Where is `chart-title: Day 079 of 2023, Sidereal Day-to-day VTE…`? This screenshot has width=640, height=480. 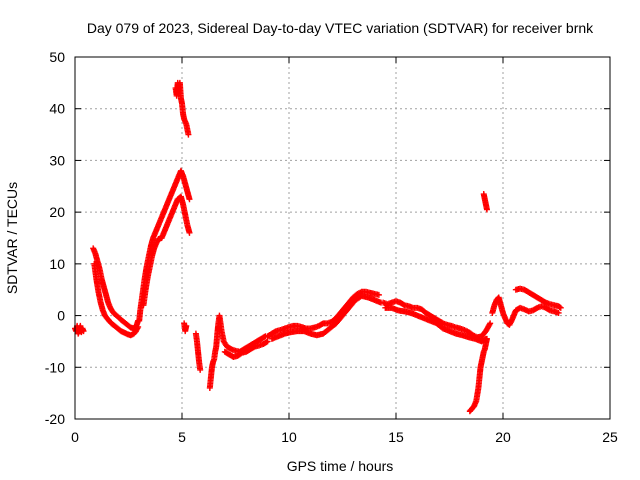
chart-title: Day 079 of 2023, Sidereal Day-to-day VTE… is located at coordinates (340, 28).